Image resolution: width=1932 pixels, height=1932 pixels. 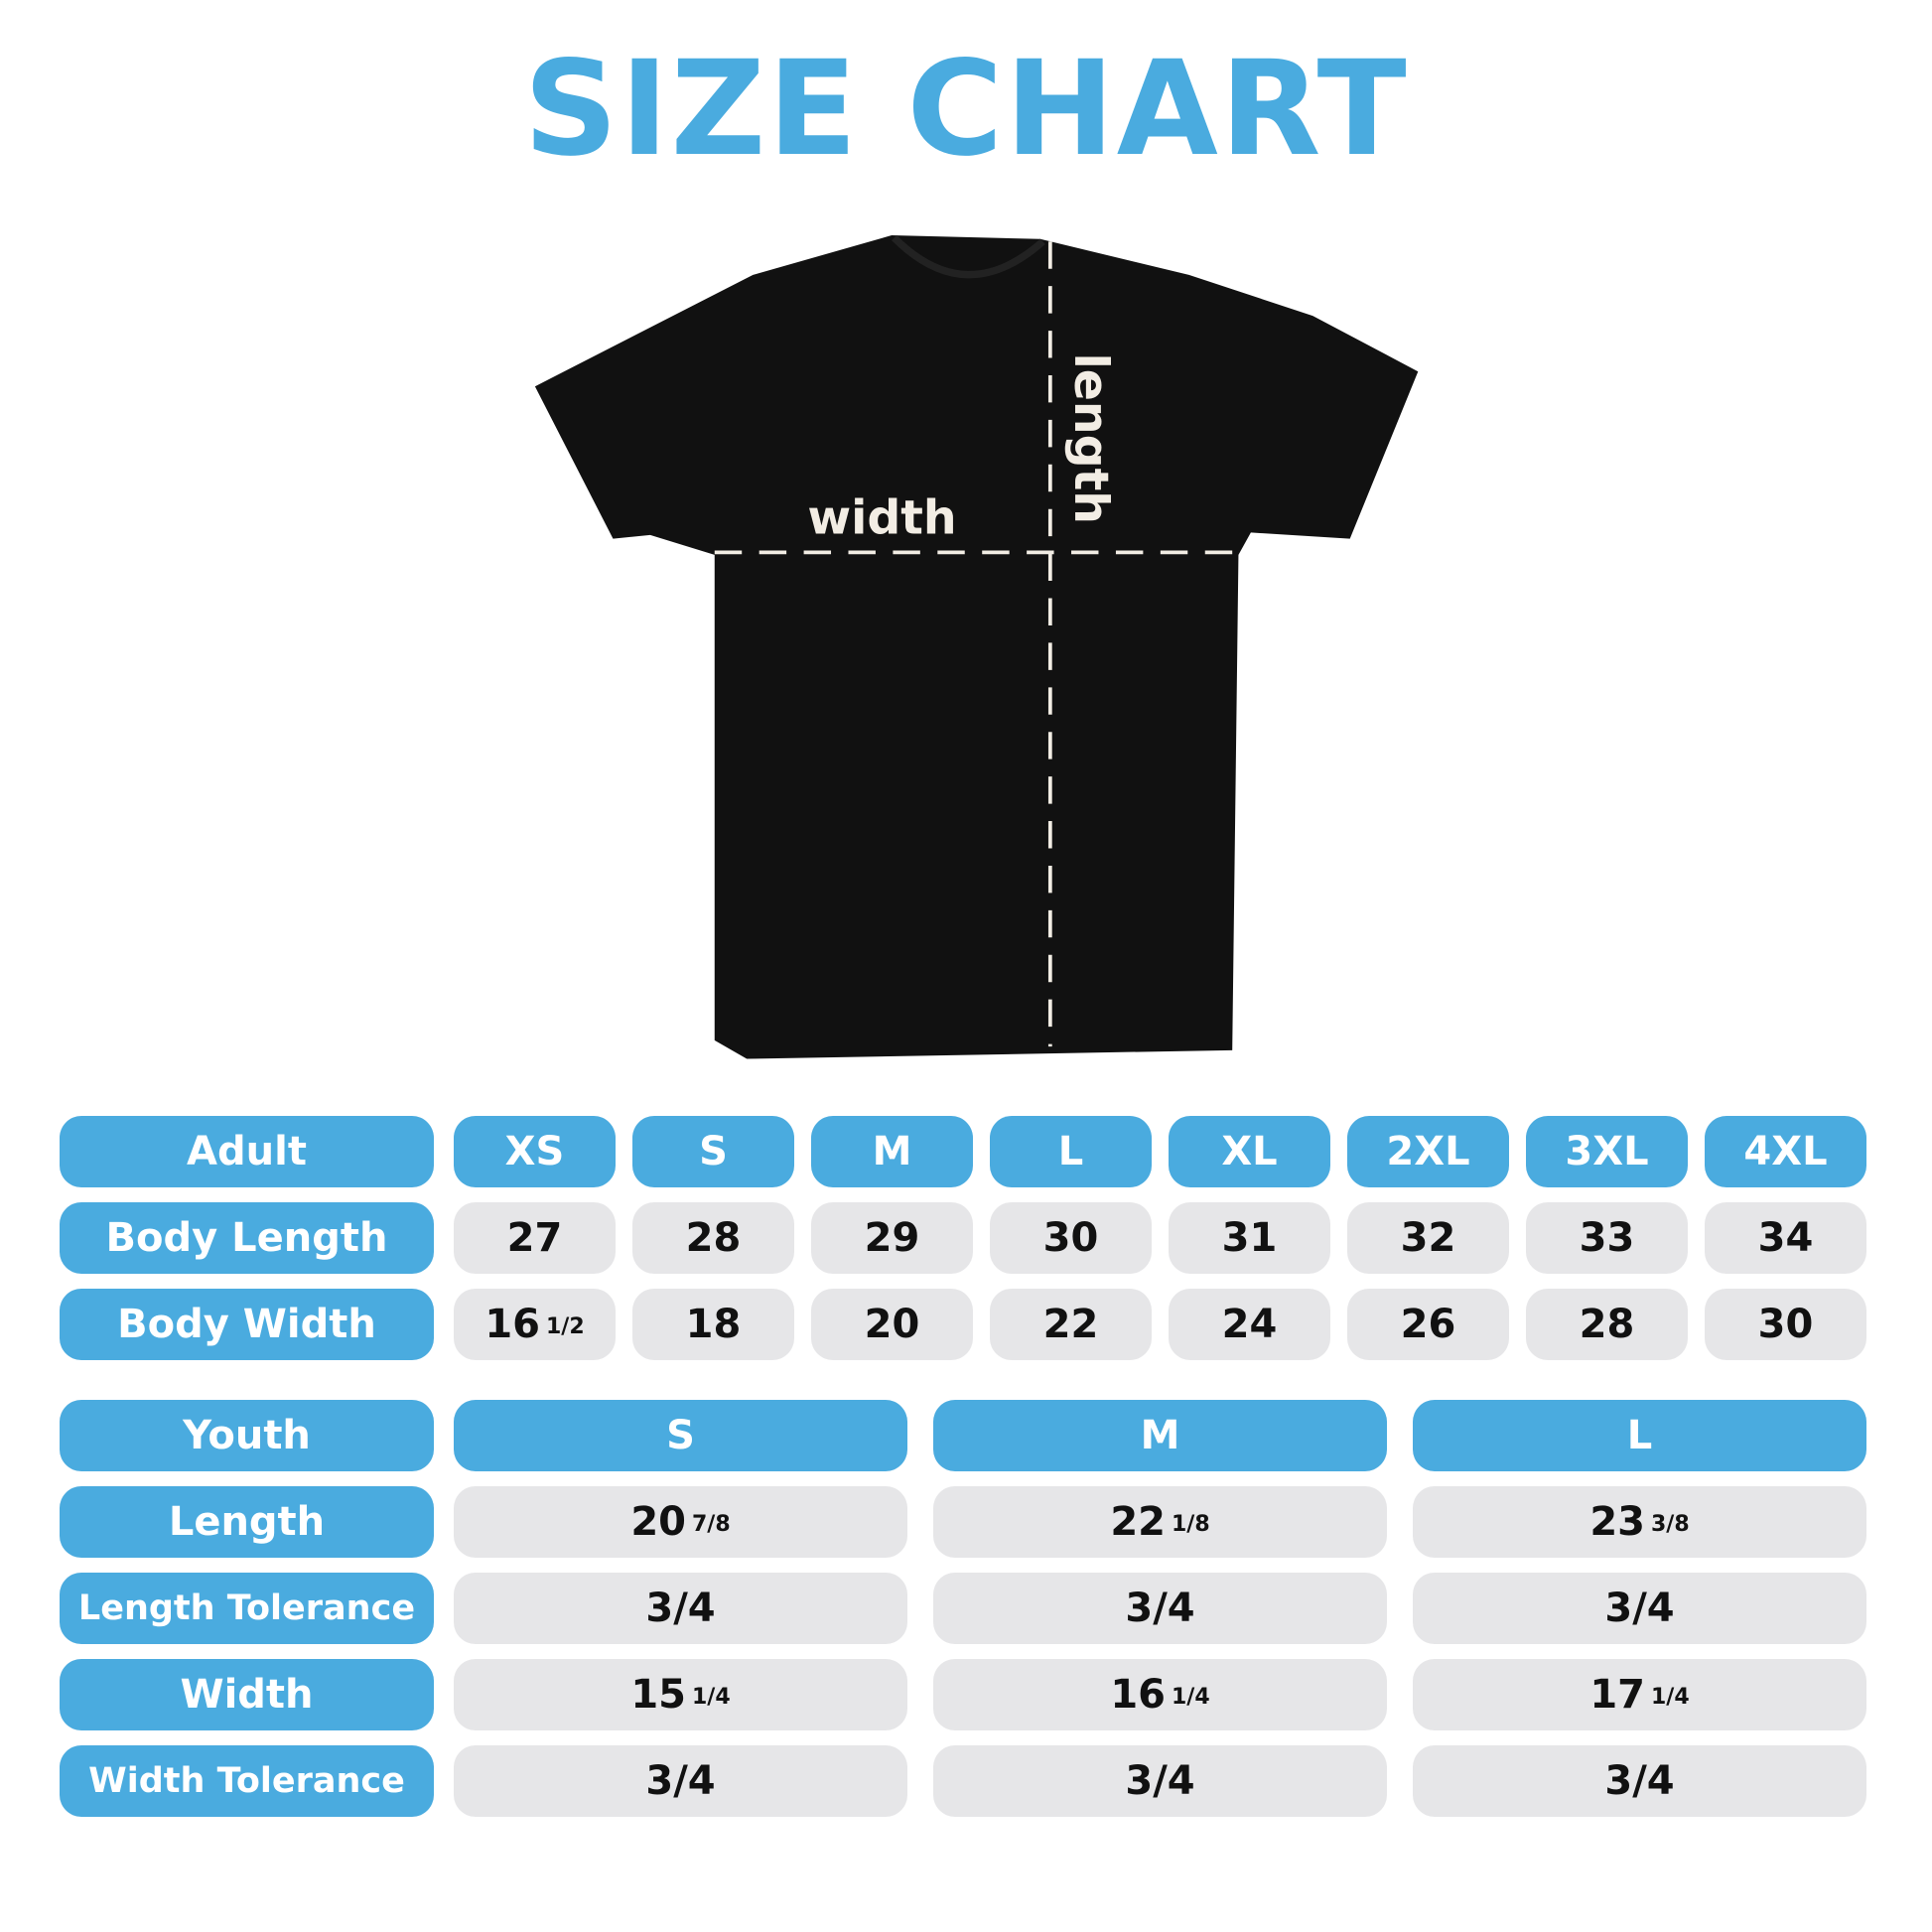 I want to click on adult-value-text: 31, so click(x=1249, y=1238).